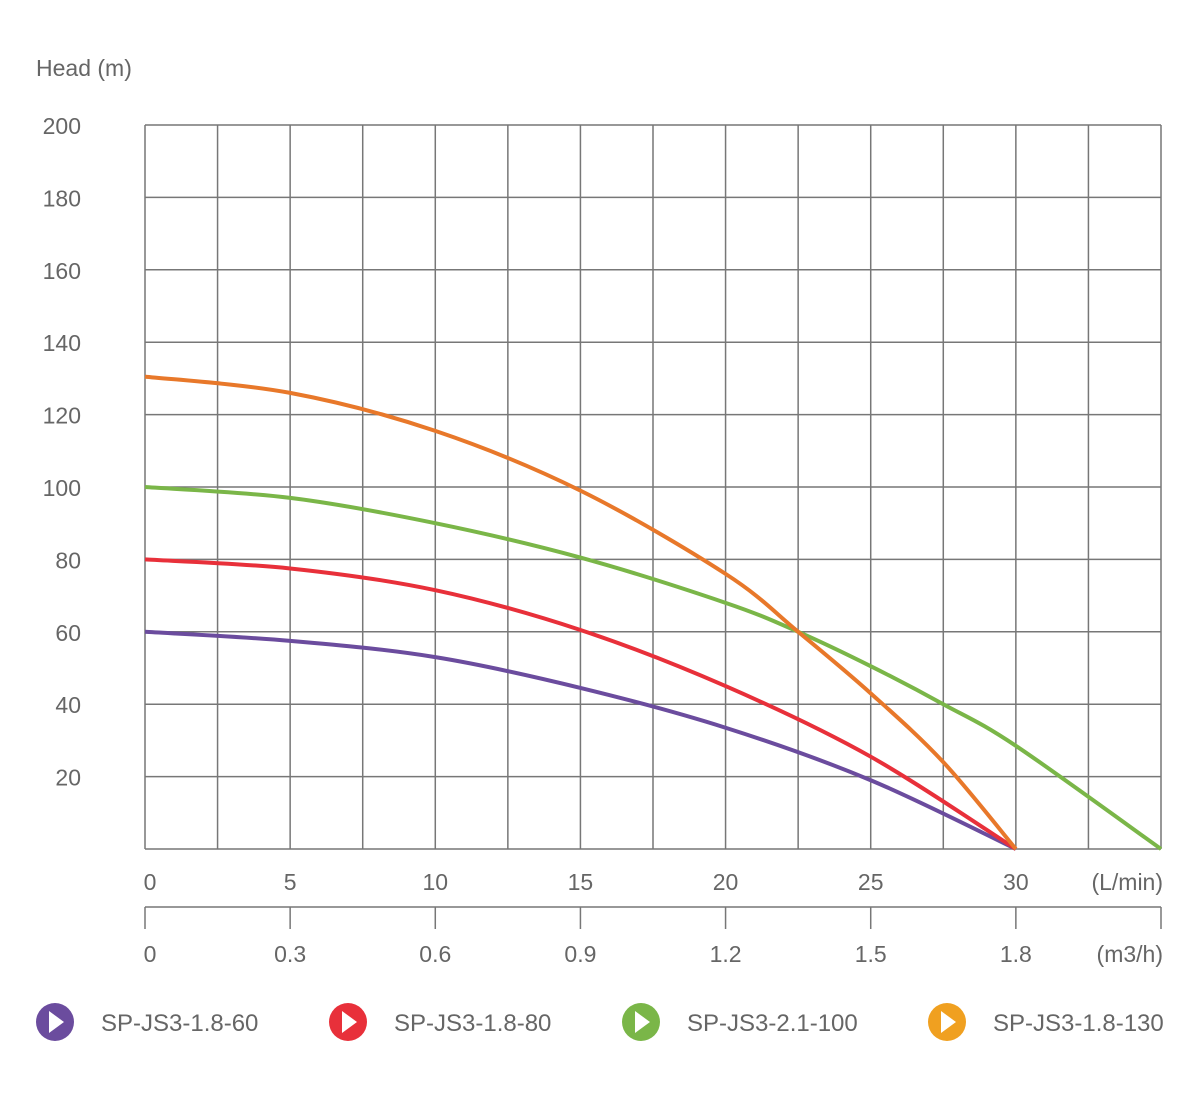 This screenshot has width=1200, height=1099. I want to click on legend-label: SP-JS3-1.8-130, so click(1078, 1023).